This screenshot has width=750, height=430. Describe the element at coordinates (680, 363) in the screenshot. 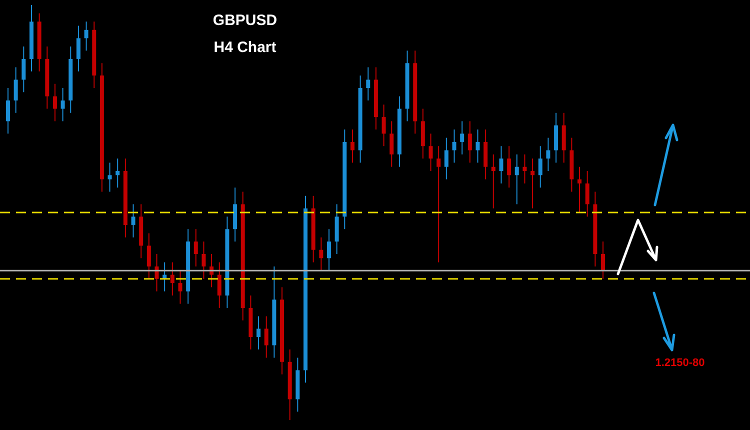

I see `text: 1.2150-80` at that location.